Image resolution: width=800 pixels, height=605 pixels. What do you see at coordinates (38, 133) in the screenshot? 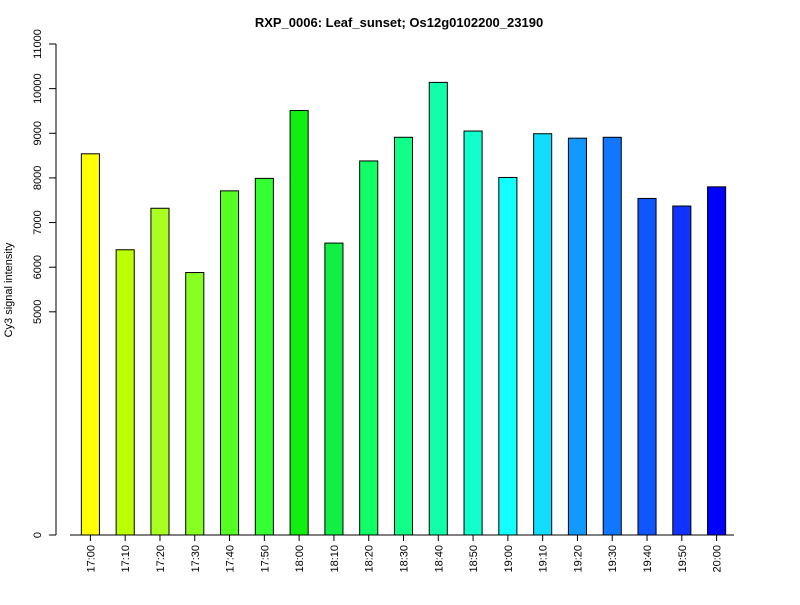
I see `y-tick-label: 9000` at bounding box center [38, 133].